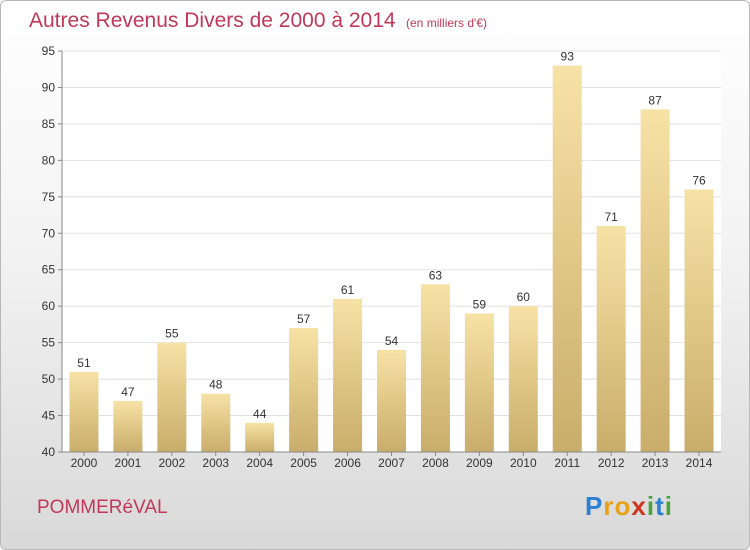 The image size is (750, 550). What do you see at coordinates (303, 463) in the screenshot?
I see `x-tick-label: 2005` at bounding box center [303, 463].